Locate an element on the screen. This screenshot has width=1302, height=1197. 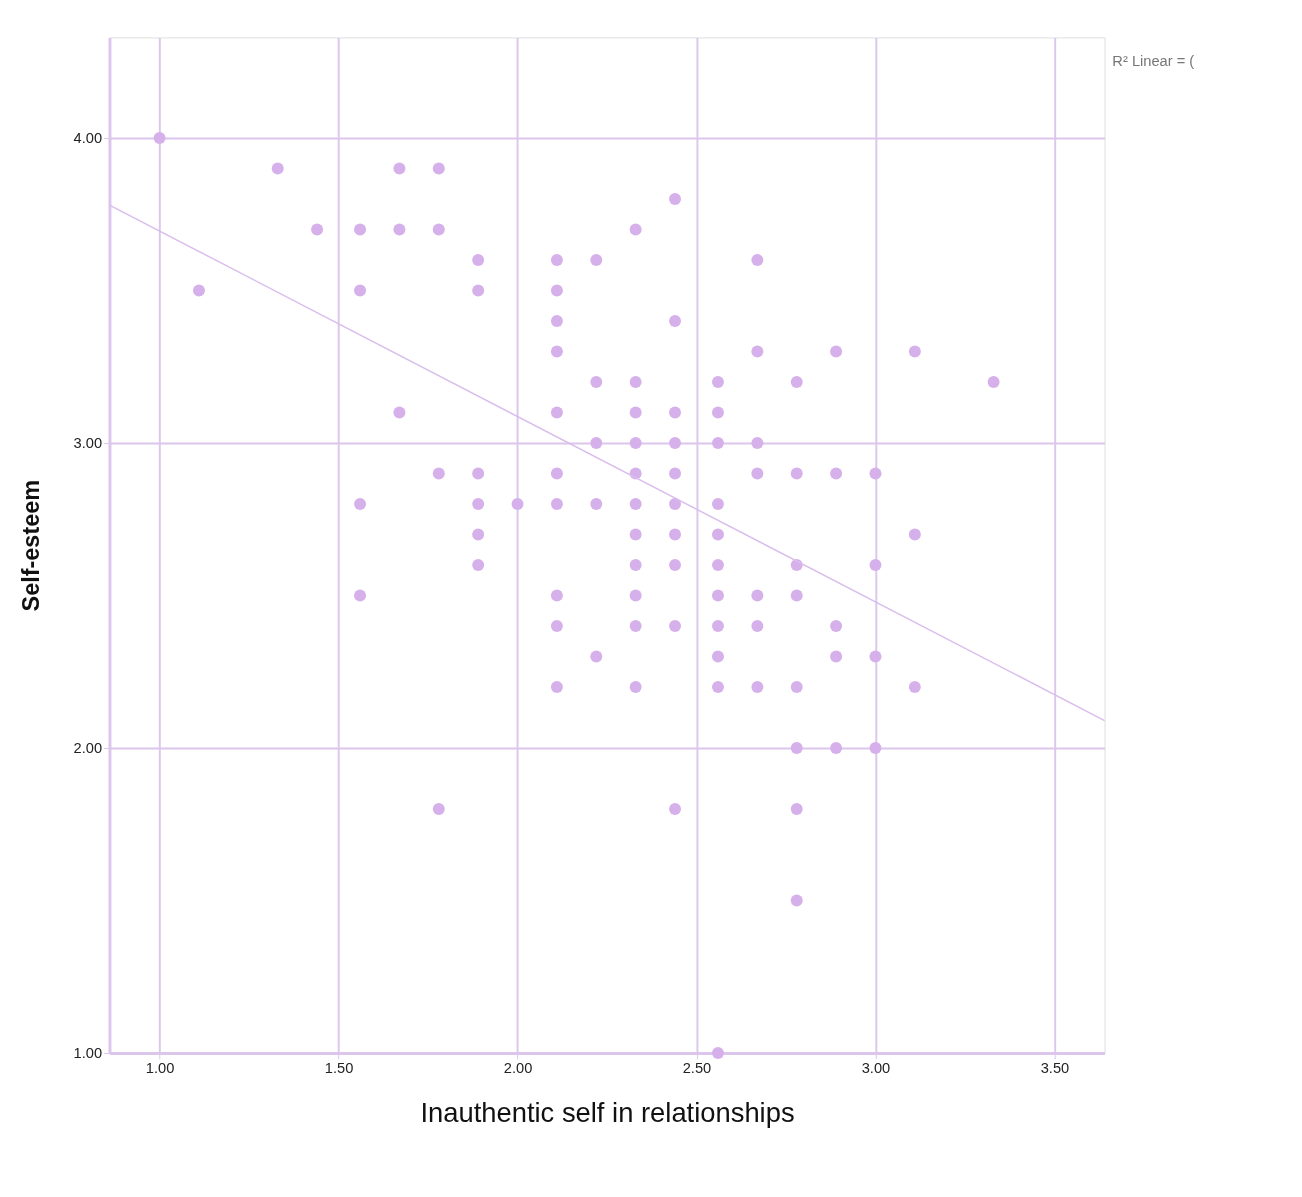
x-tick-label: 2.00 is located at coordinates (518, 1068).